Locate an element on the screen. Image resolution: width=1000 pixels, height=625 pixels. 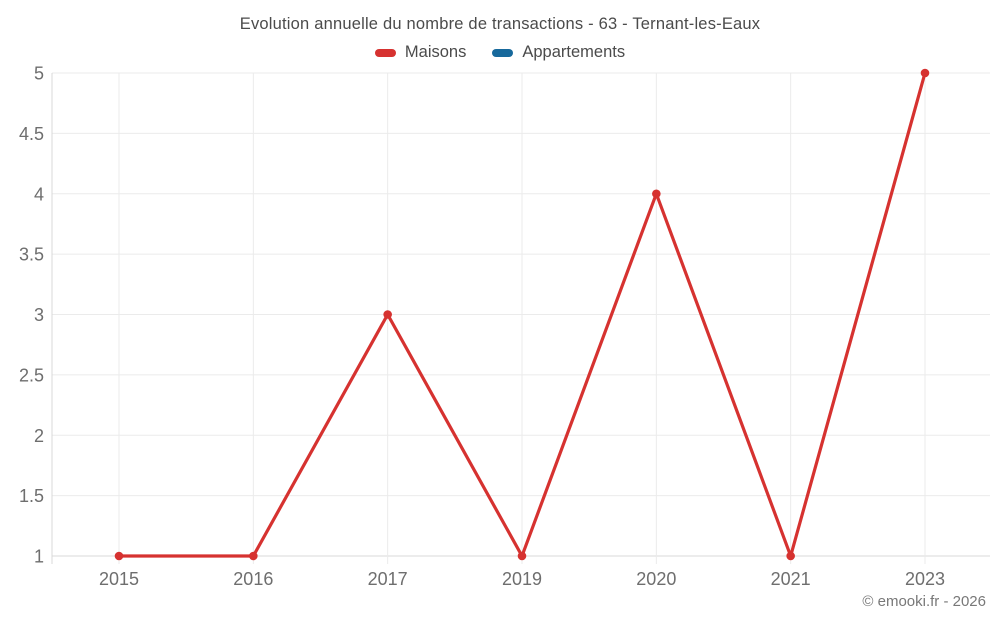
svg-text: 5 is located at coordinates (39, 74).